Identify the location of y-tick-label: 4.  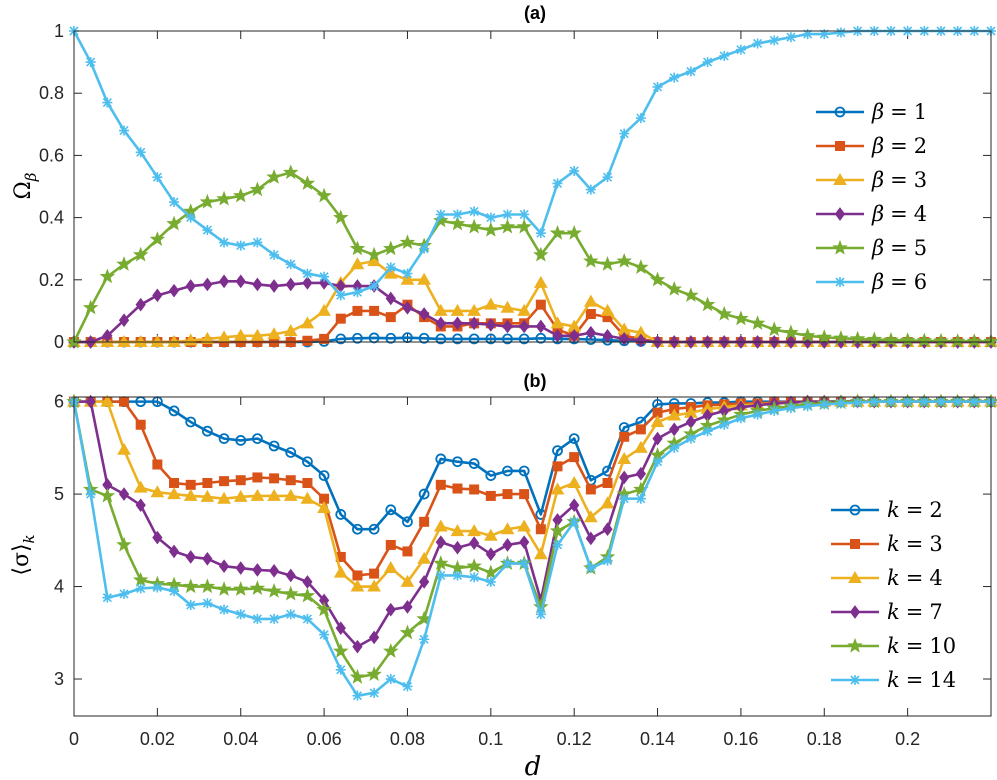
(59, 587).